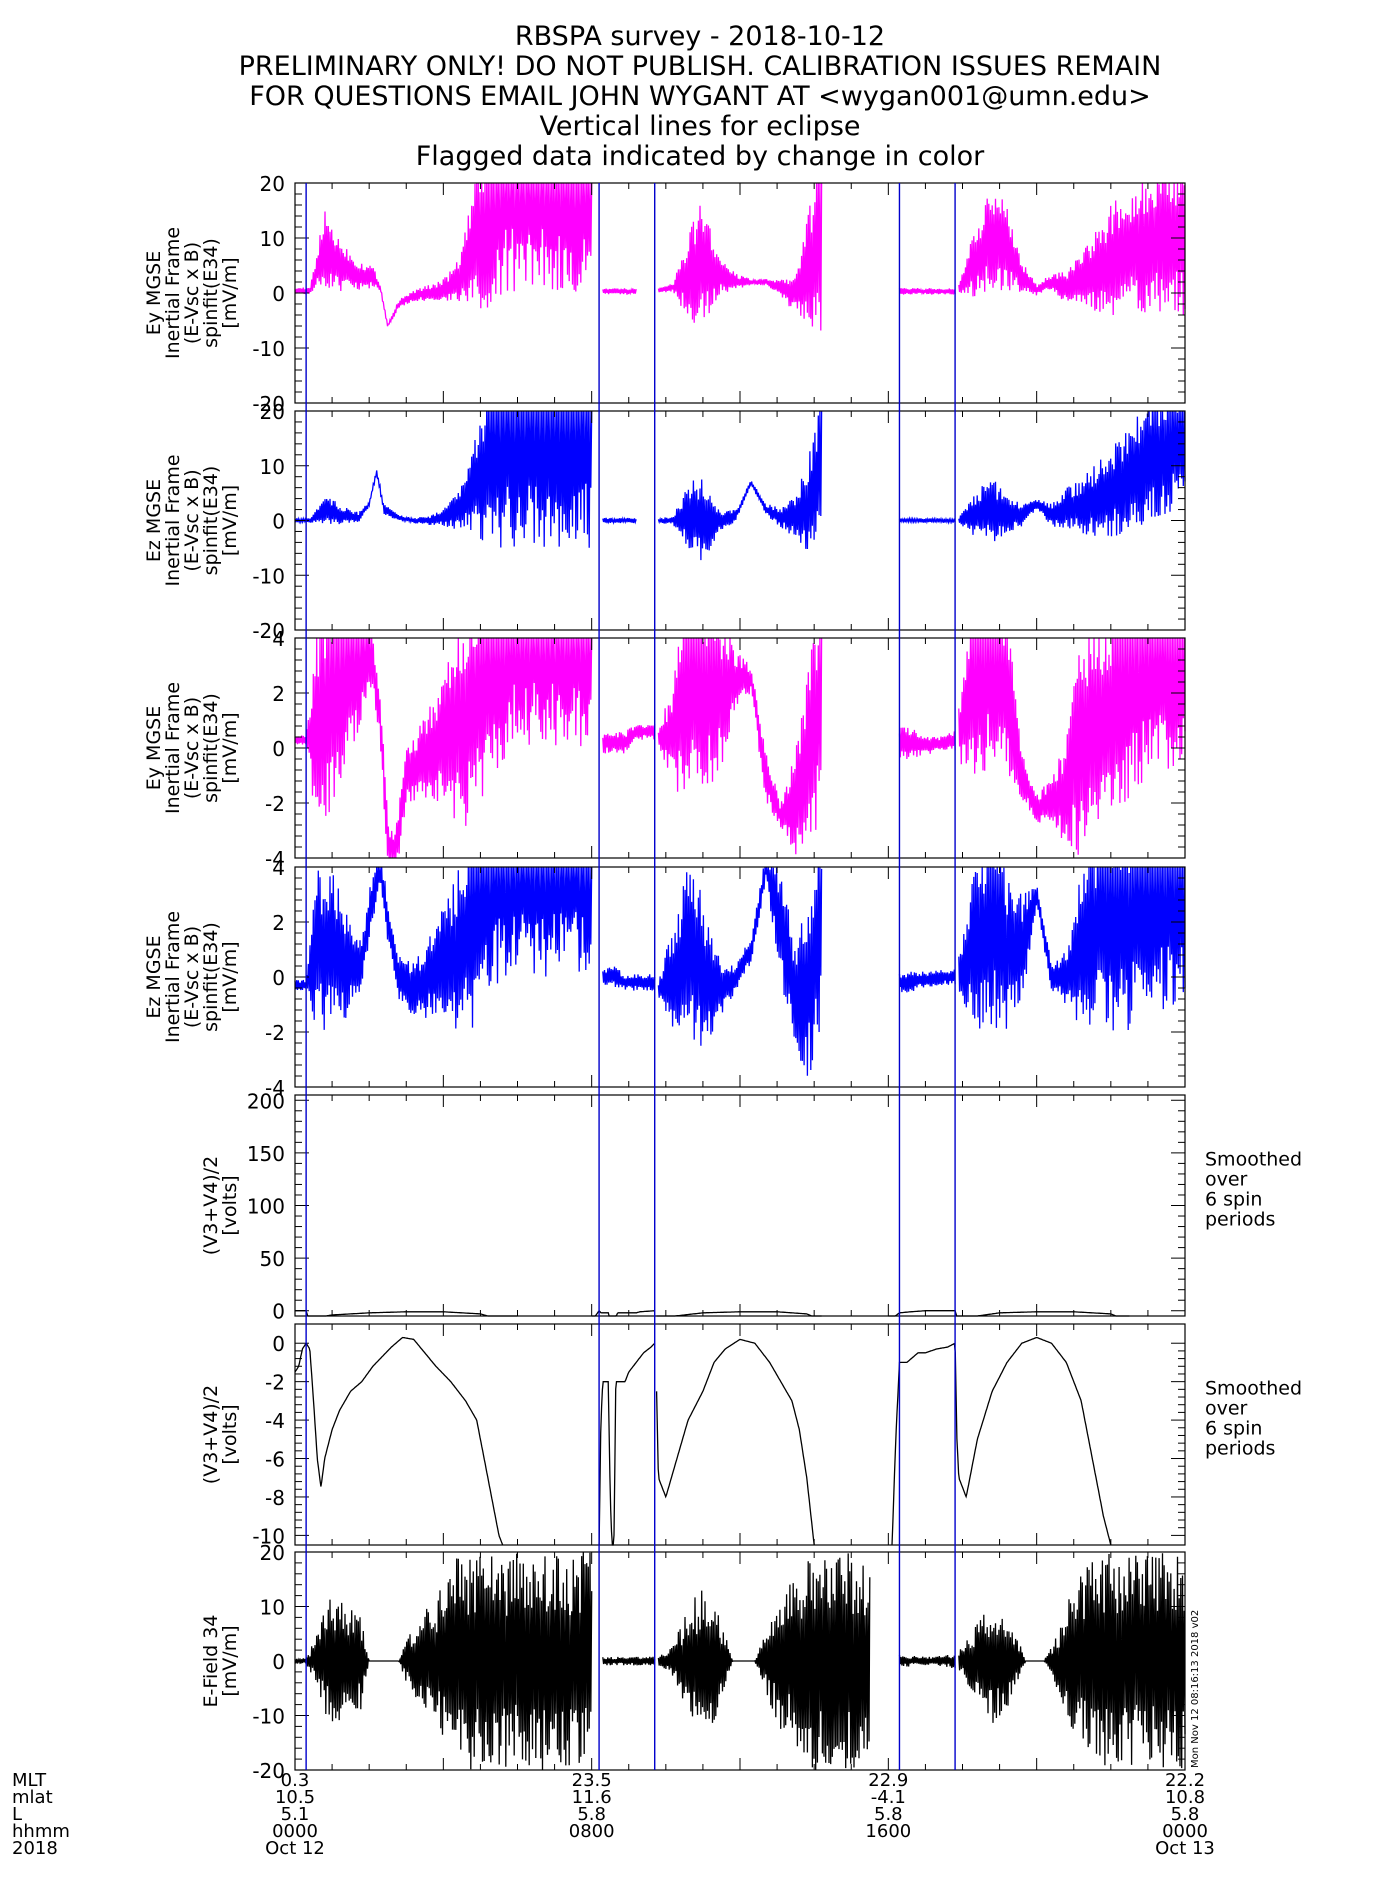 Image resolution: width=1400 pixels, height=1900 pixels. Describe the element at coordinates (700, 126) in the screenshot. I see `chart-note-eclipse: Vertical lines for eclipse` at that location.